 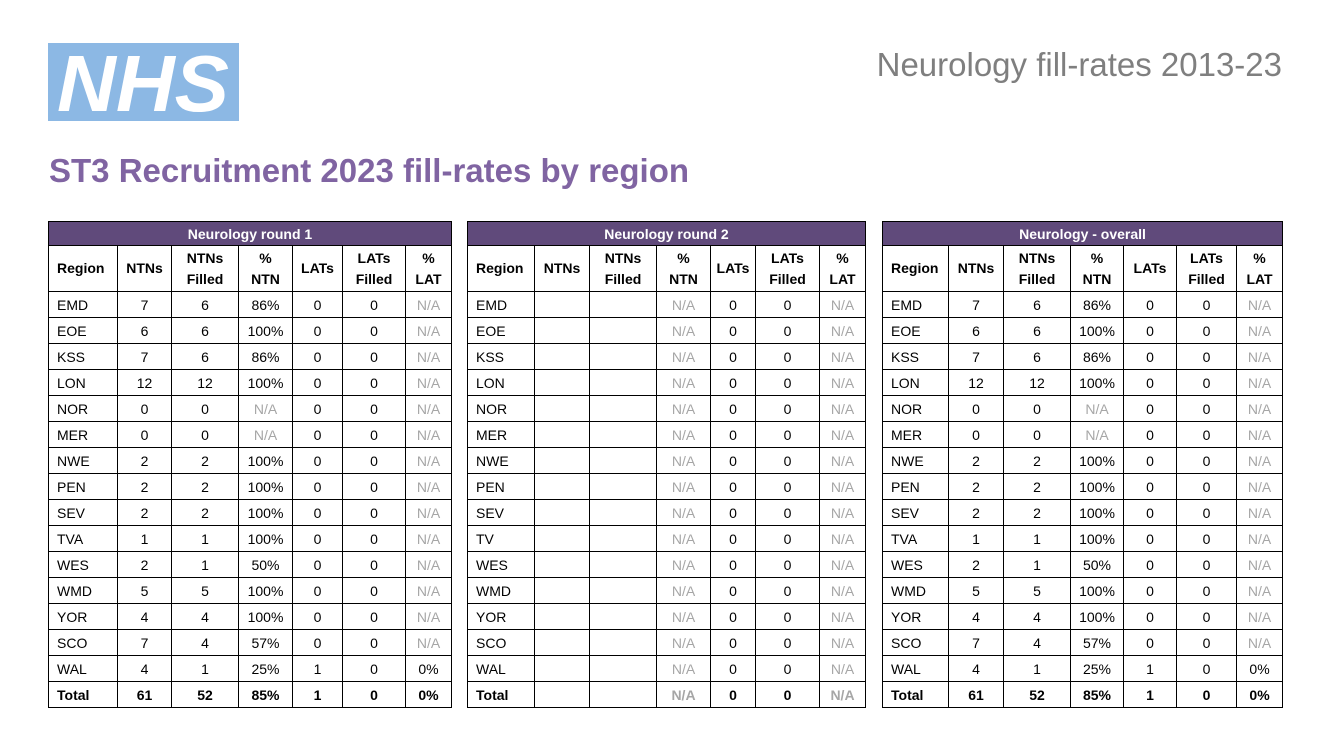 What do you see at coordinates (666, 694) in the screenshot?
I see `table-total-row: Total N/A 0 0 N/A` at bounding box center [666, 694].